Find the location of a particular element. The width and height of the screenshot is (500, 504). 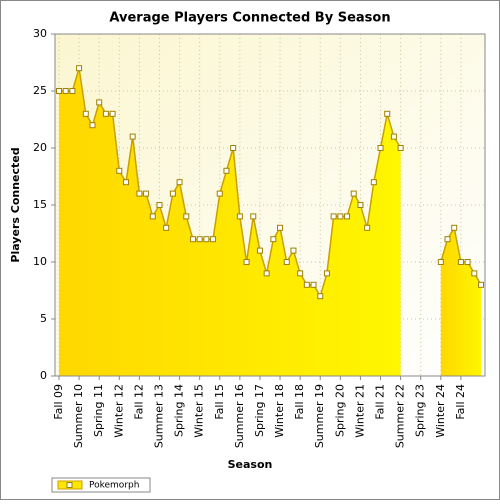

y-tick-label: 15 is located at coordinates (40, 204).